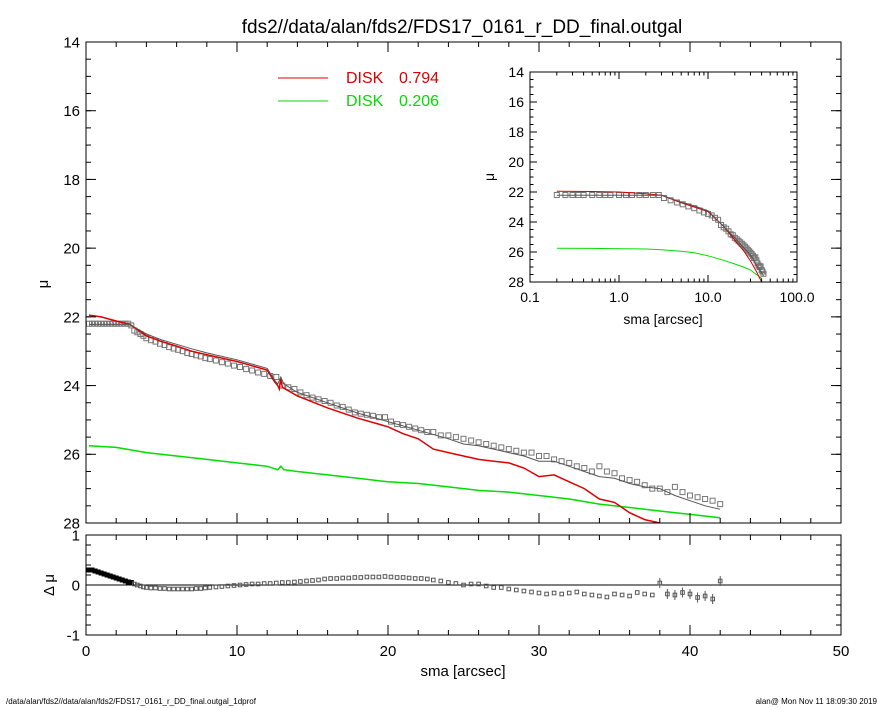 The image size is (885, 708). I want to click on inset-disk2-line, so click(659, 263).